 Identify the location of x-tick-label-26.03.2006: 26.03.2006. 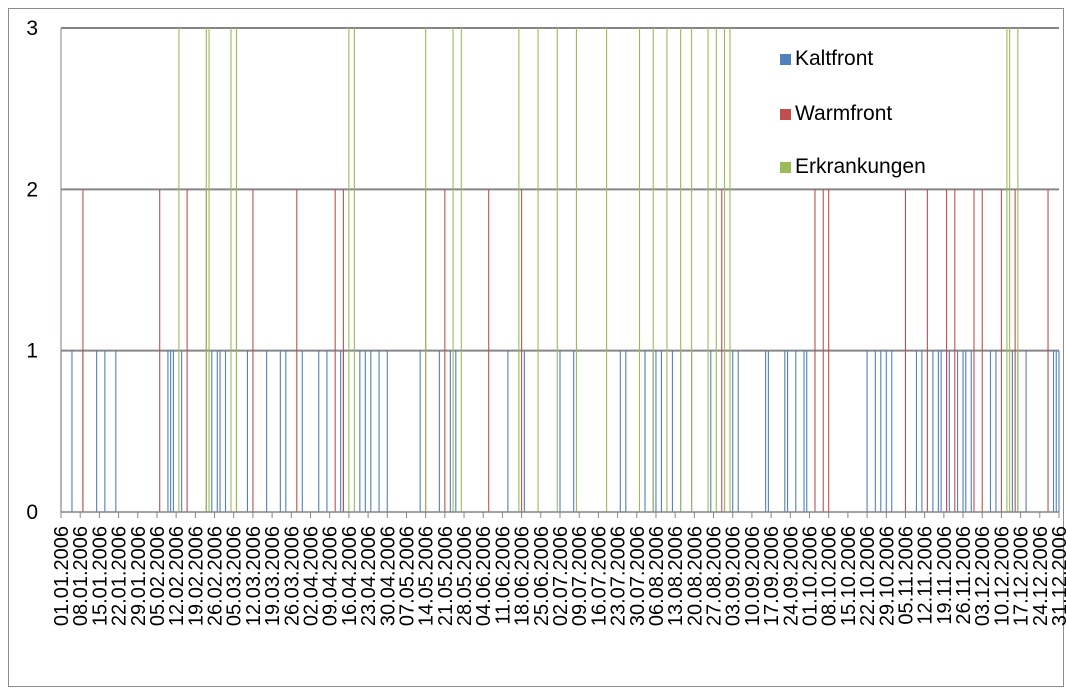
(292, 576).